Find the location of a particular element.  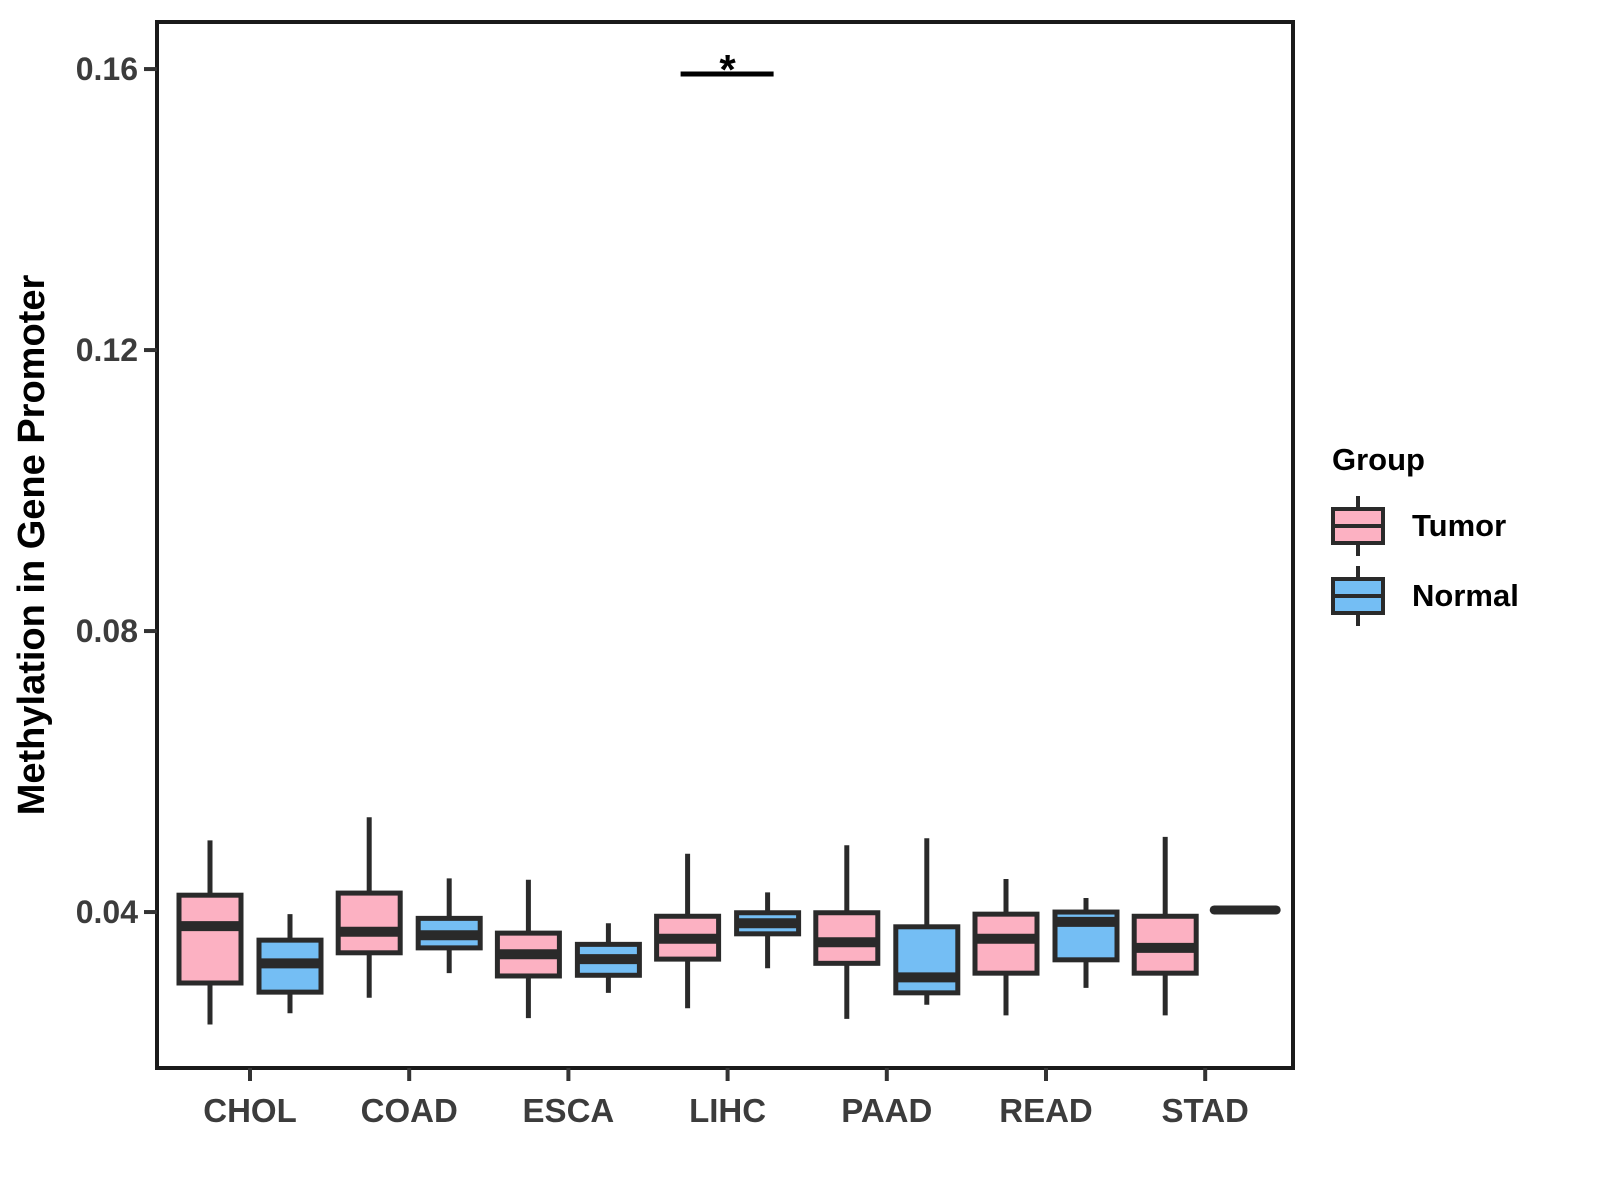

box-lihc-tumor is located at coordinates (688, 931).